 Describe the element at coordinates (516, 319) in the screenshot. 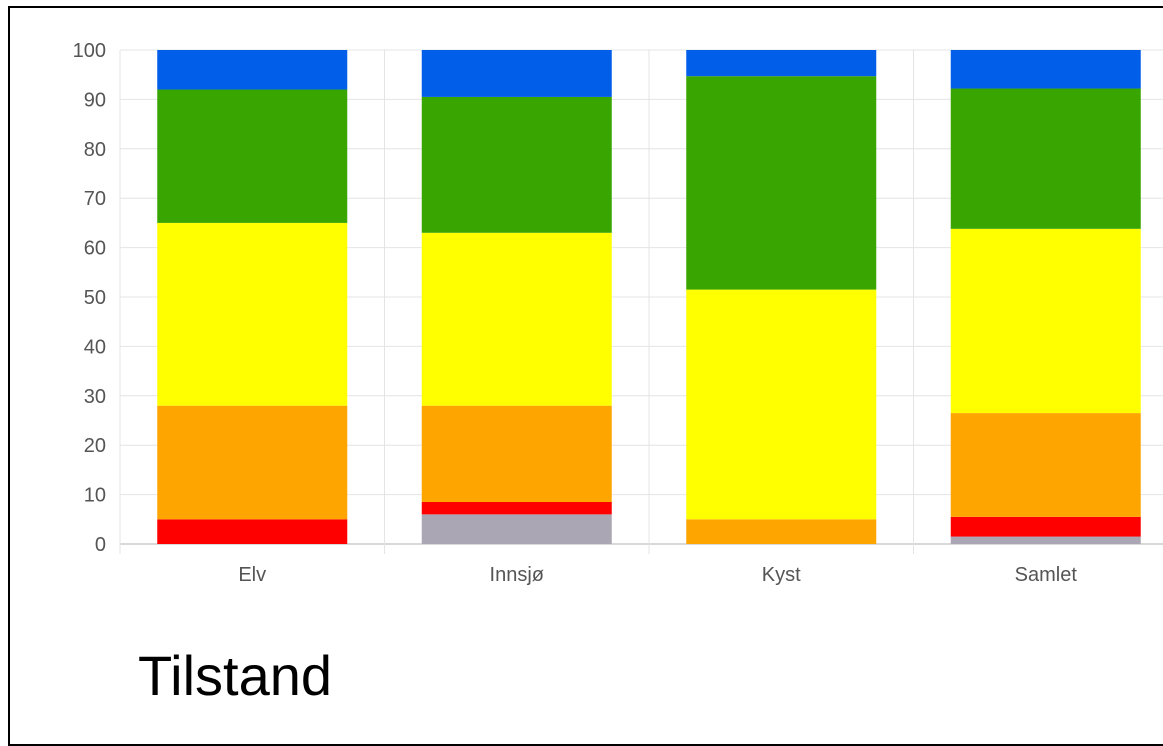

I see `bar-segment-innsjø-3` at that location.